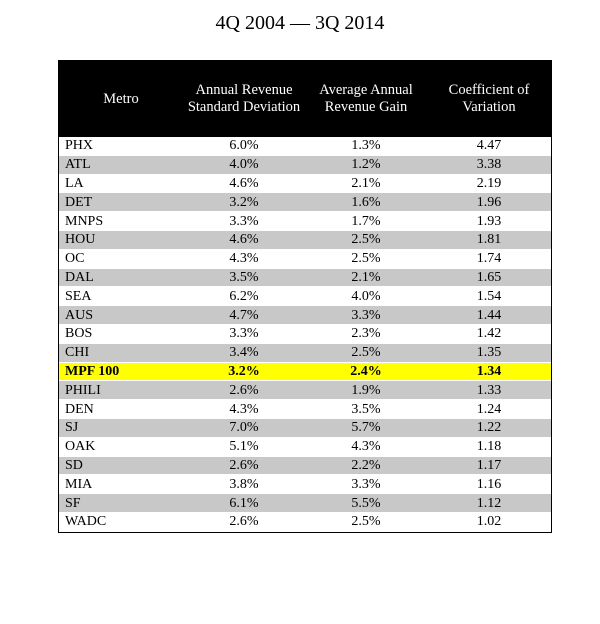 This screenshot has height=624, width=600. What do you see at coordinates (244, 296) in the screenshot?
I see `std-dev-cell: 6.2%` at bounding box center [244, 296].